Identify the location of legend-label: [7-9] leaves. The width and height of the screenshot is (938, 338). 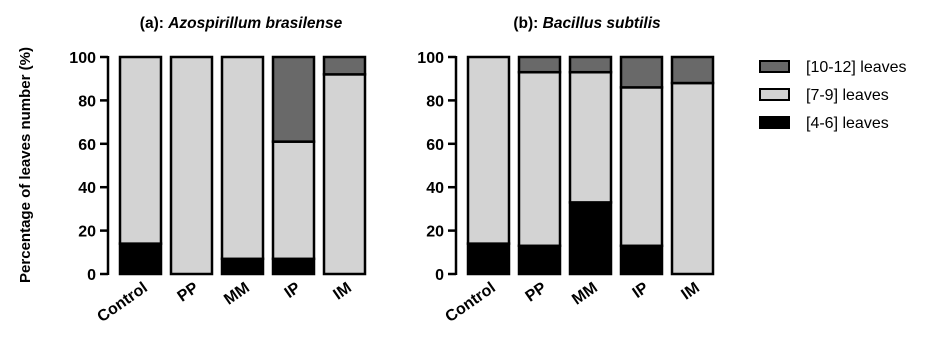
(847, 95).